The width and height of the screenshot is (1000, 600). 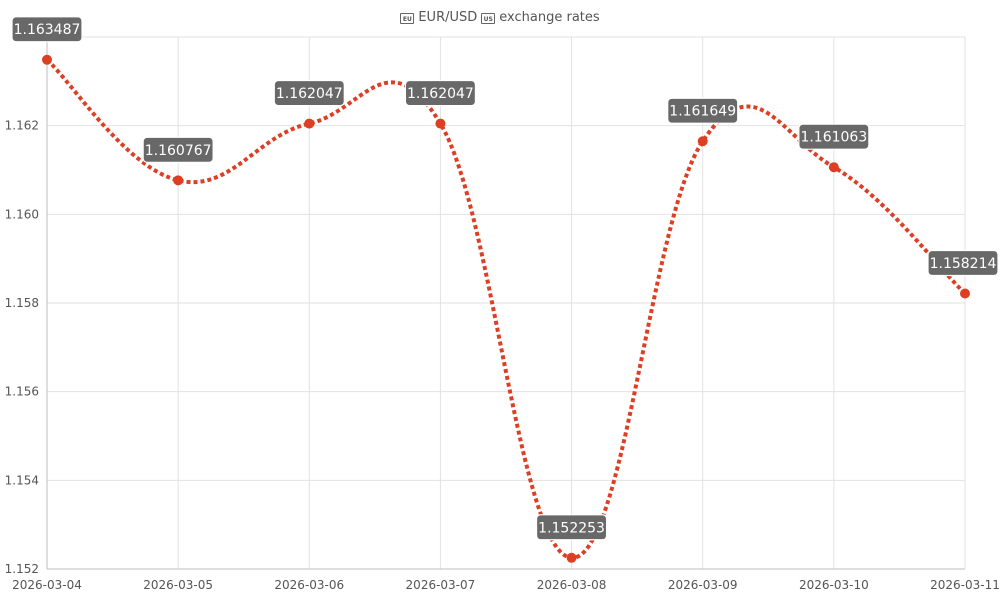 I want to click on us-flag-icon: US, so click(x=488, y=18).